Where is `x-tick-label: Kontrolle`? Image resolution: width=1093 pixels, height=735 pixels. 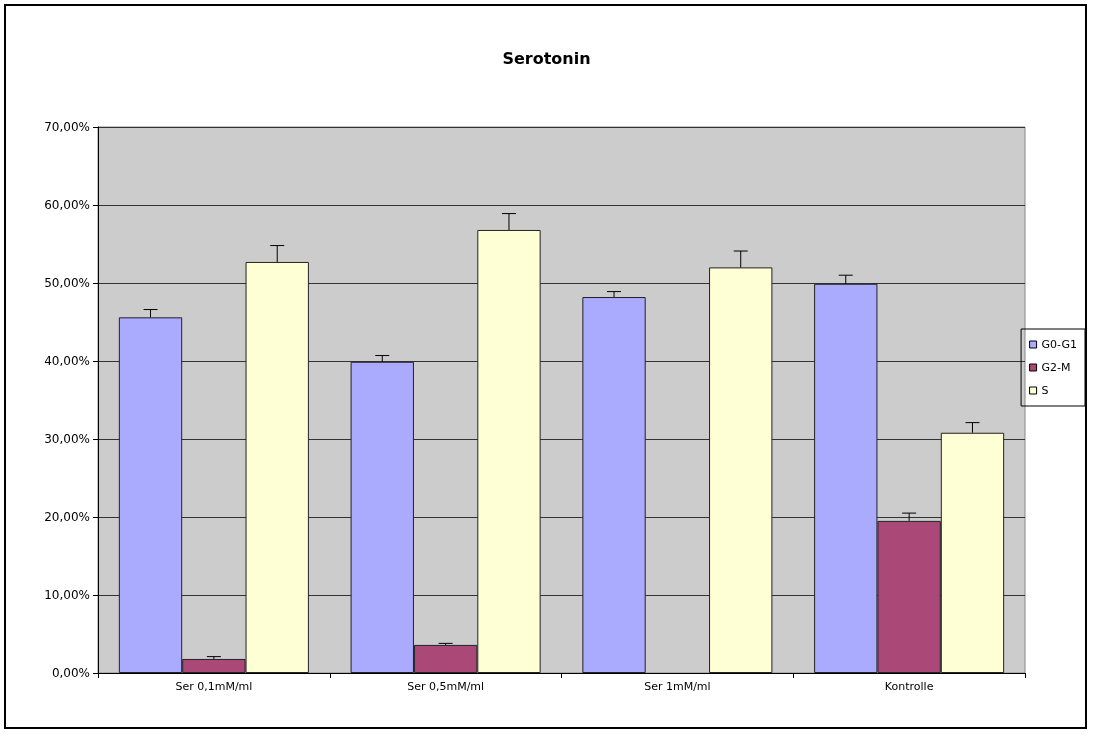 x-tick-label: Kontrolle is located at coordinates (909, 686).